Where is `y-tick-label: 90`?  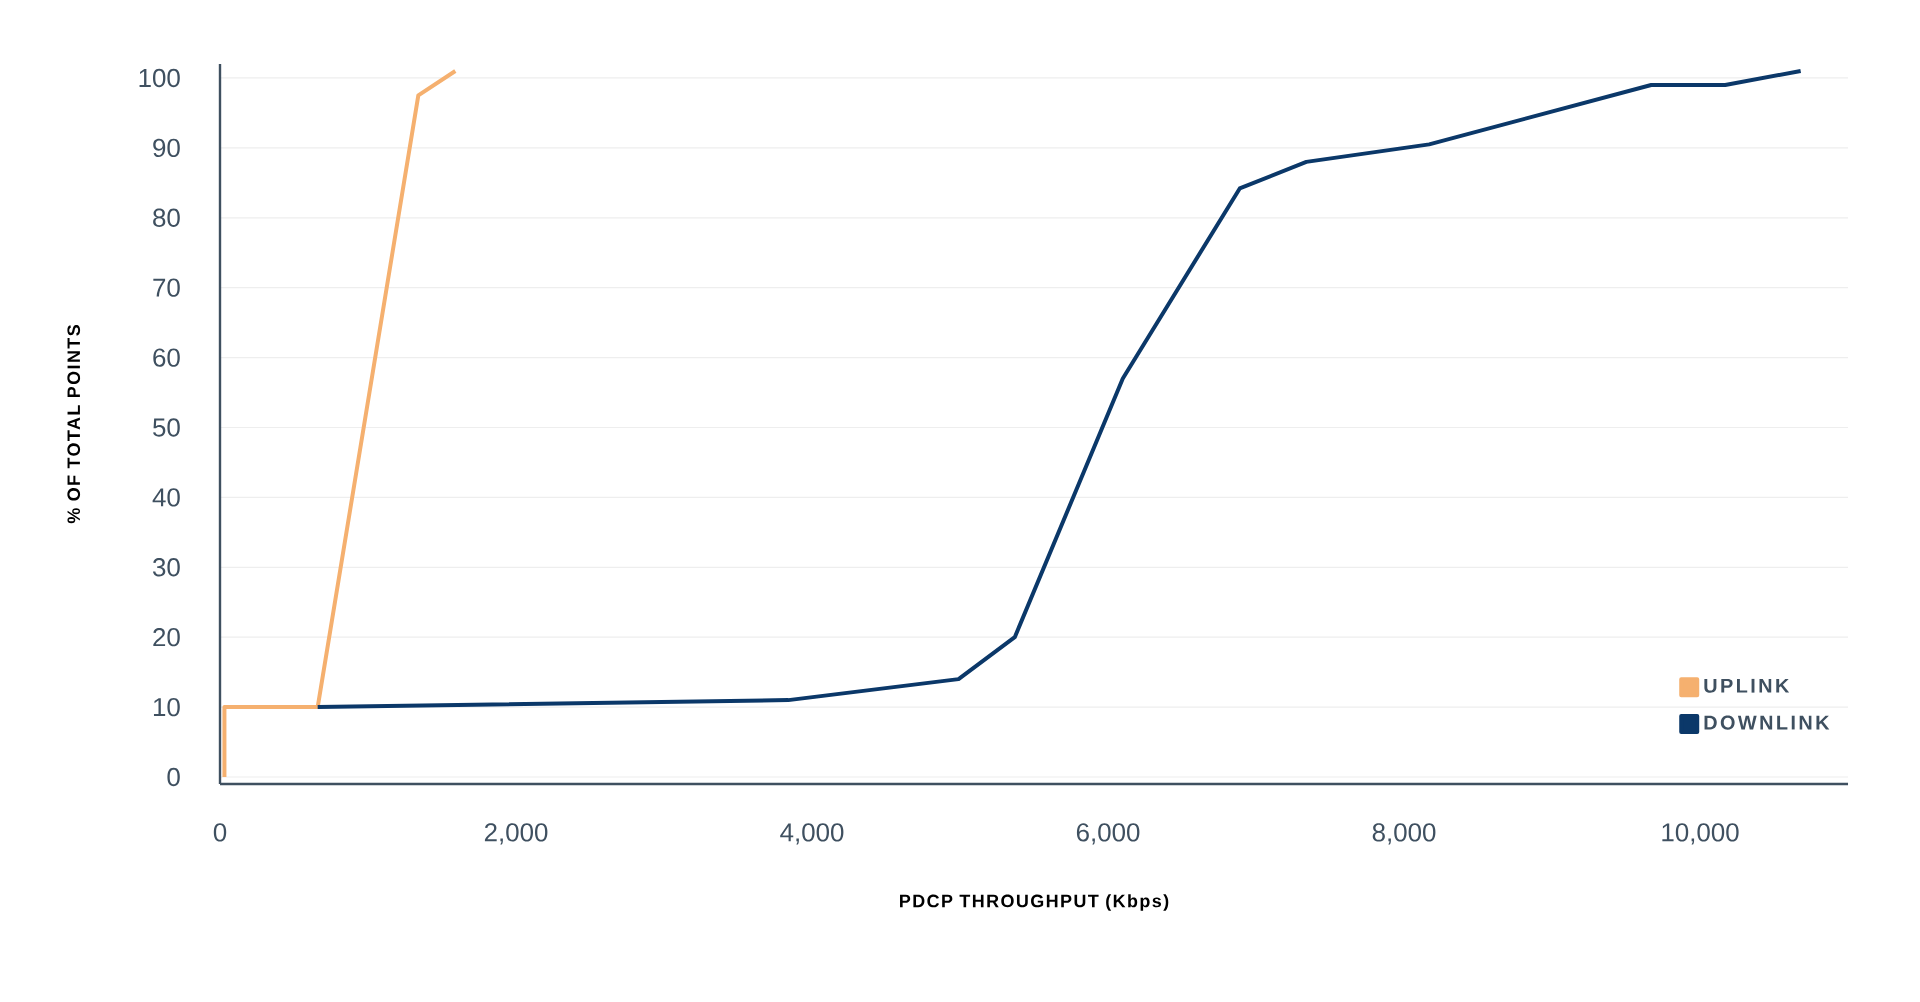
y-tick-label: 90 is located at coordinates (166, 148).